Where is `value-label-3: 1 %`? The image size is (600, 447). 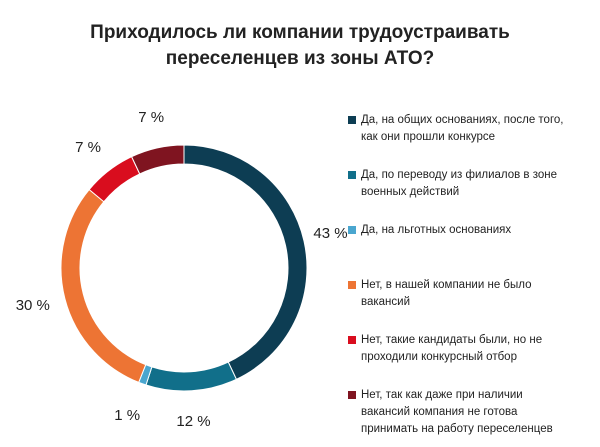 value-label-3: 1 % is located at coordinates (127, 415).